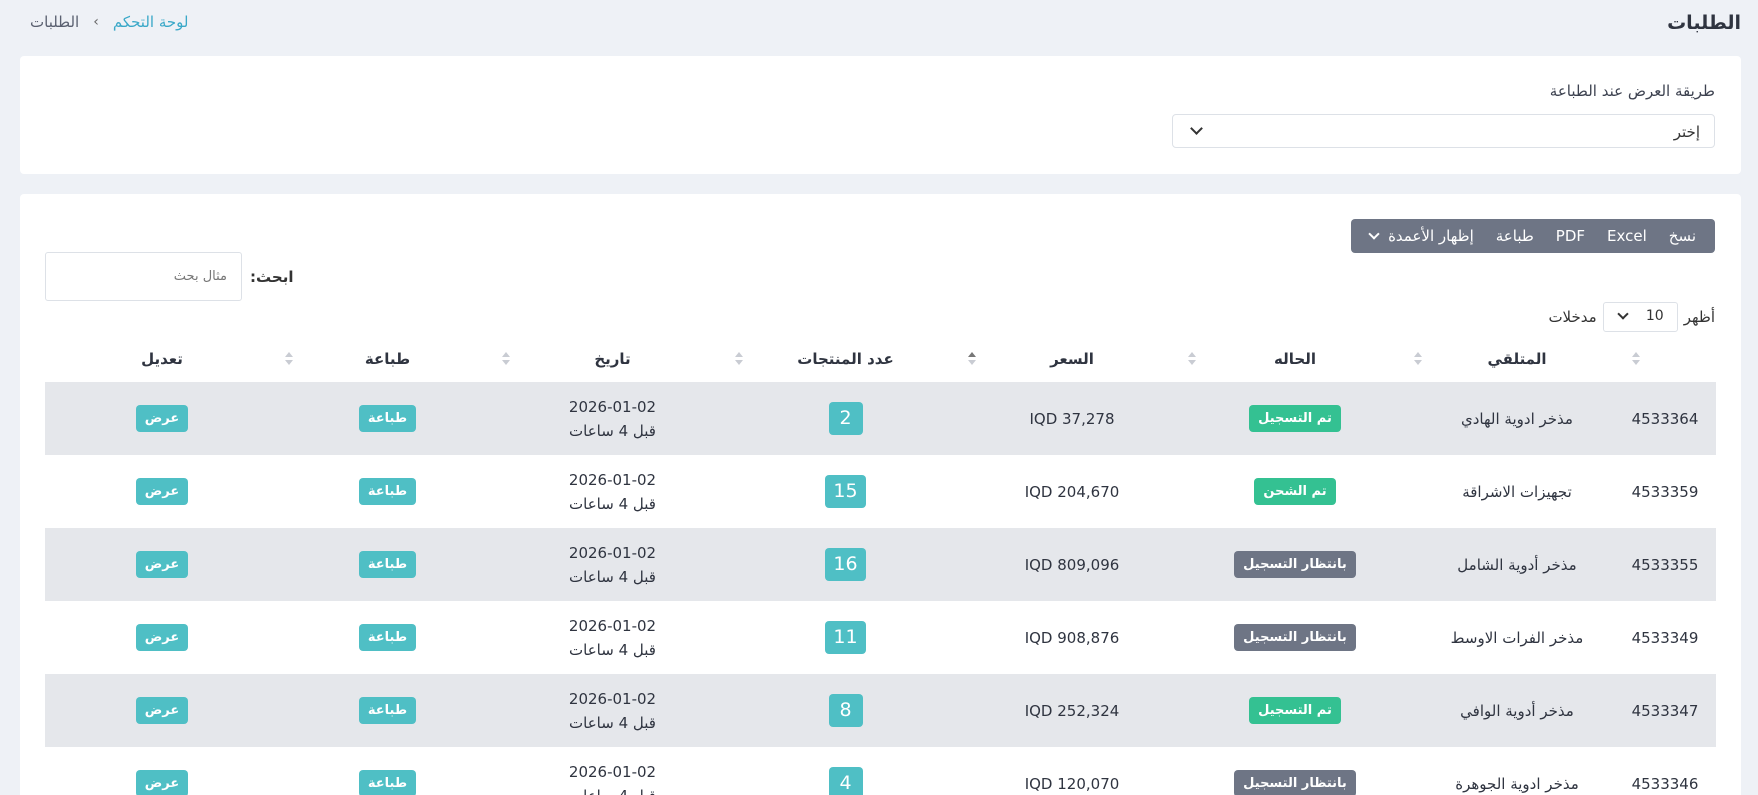  I want to click on product-count-cell: 2, so click(845, 418).